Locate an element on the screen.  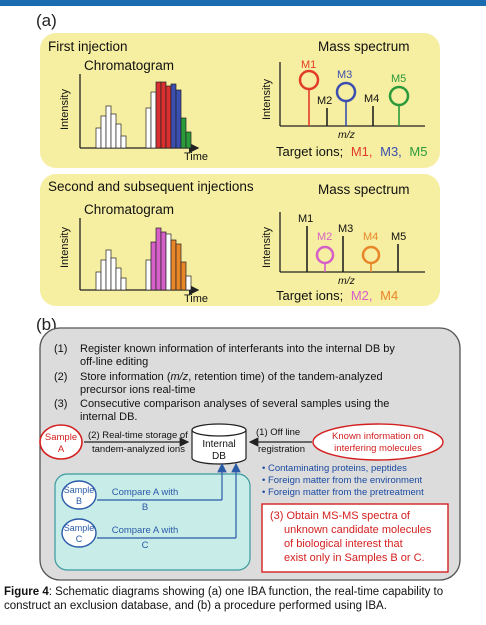
result-line-1: (3) Obtain MS-MS spectra of is located at coordinates (340, 516).